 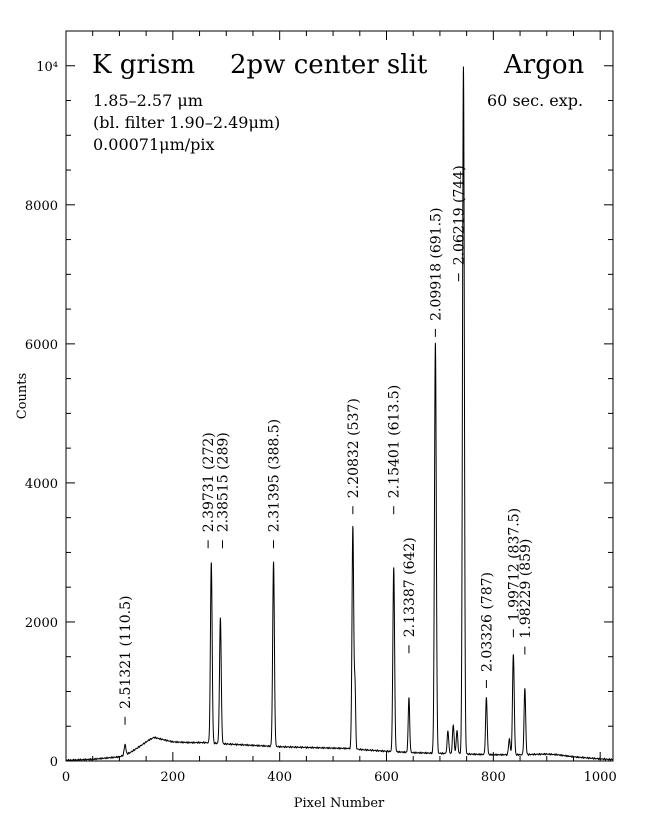 I want to click on x-tick-label: 800, so click(x=493, y=777).